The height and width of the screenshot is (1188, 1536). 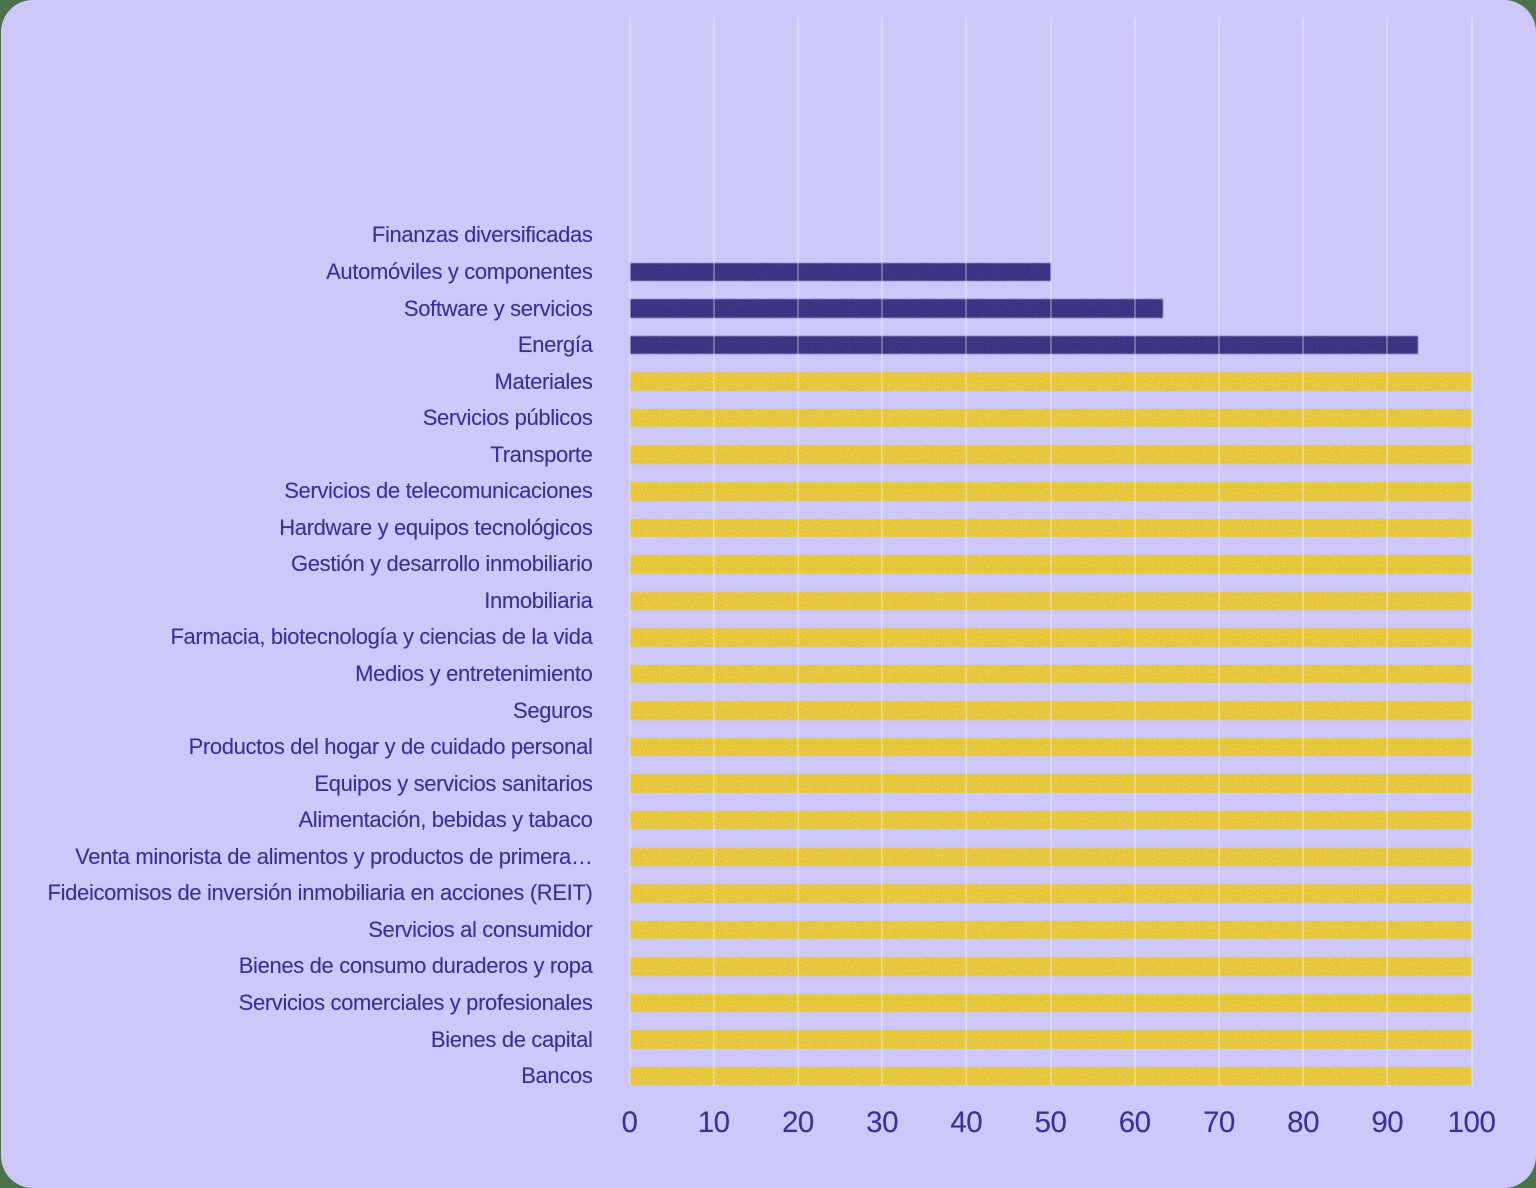 What do you see at coordinates (1050, 1122) in the screenshot?
I see `x-tick-label: 50` at bounding box center [1050, 1122].